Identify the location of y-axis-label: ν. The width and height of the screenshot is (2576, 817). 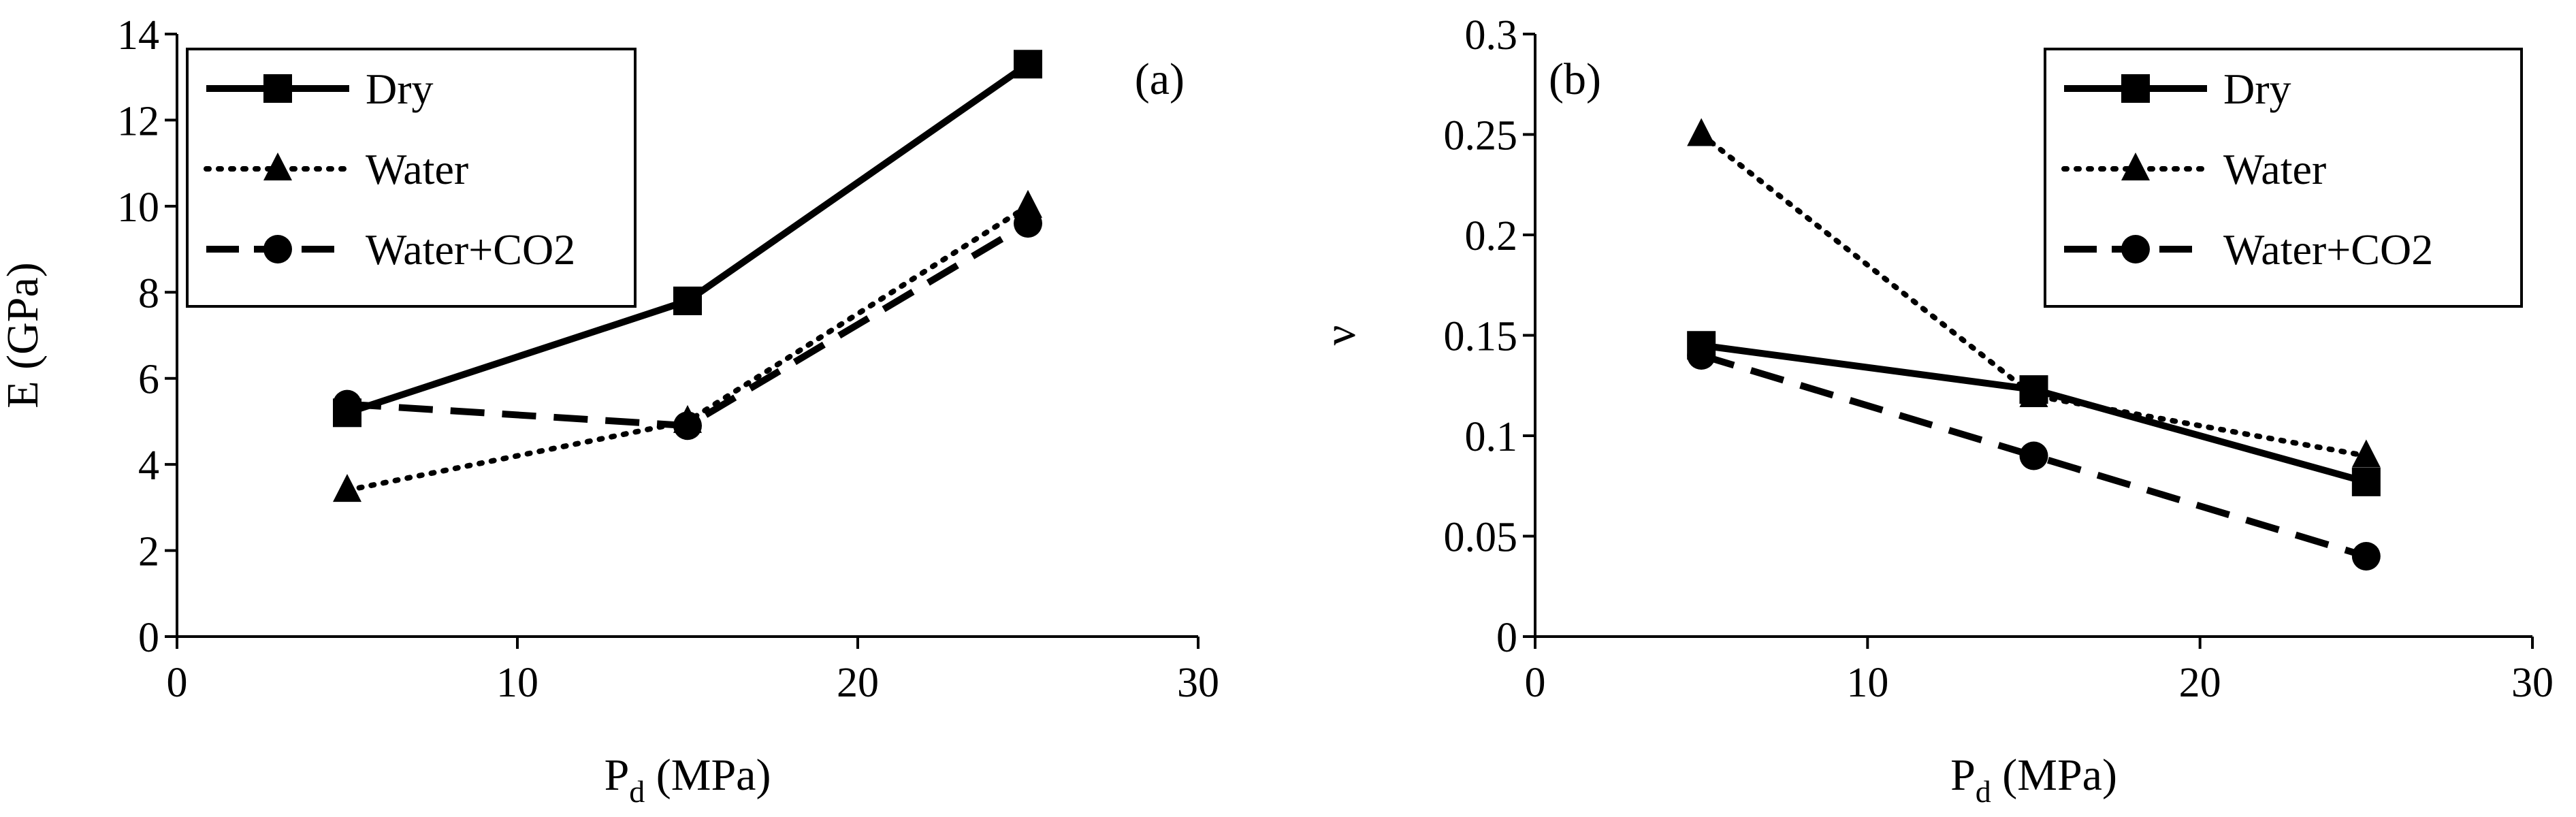
(1340, 335).